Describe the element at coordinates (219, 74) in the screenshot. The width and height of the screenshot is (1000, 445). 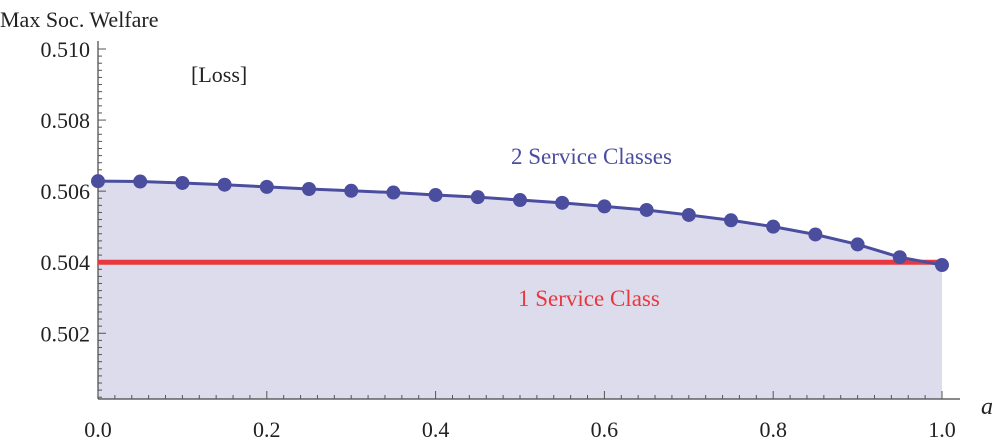
I see `panel-label: [Loss]` at that location.